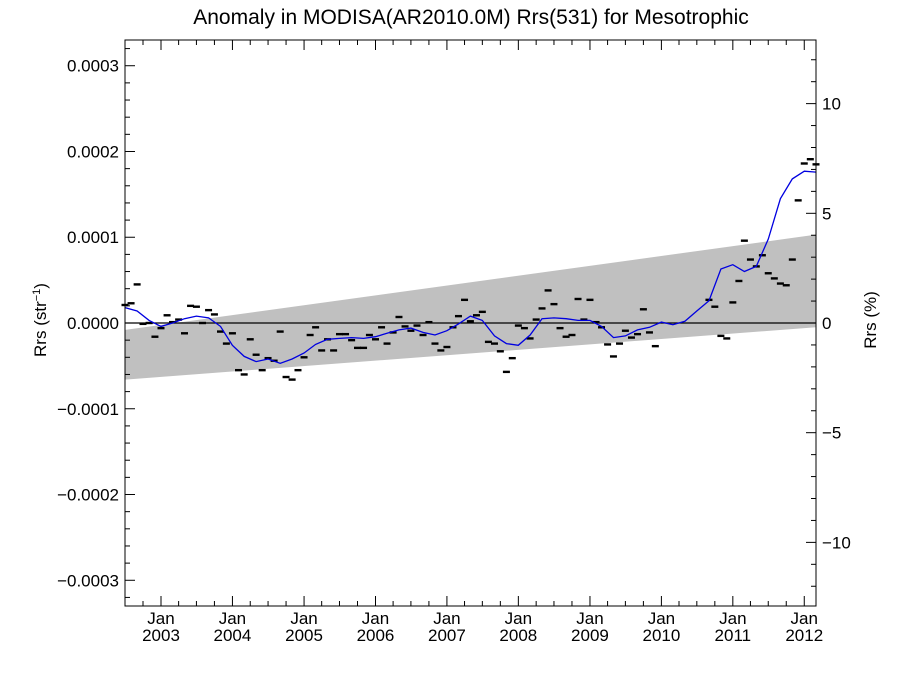 Image resolution: width=900 pixels, height=675 pixels. Describe the element at coordinates (804, 635) in the screenshot. I see `x-tick-year: 2012` at that location.